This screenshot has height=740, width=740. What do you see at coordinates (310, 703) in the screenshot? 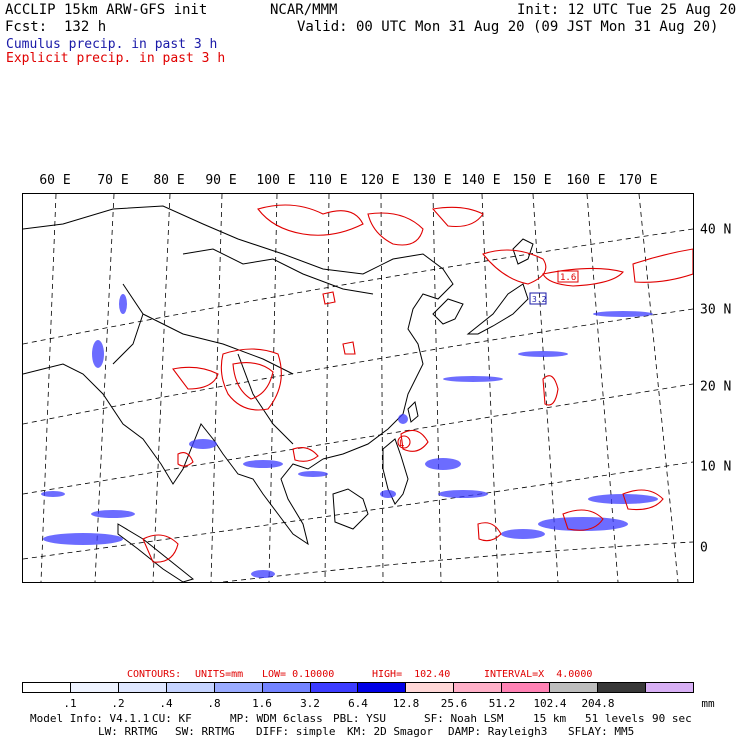
I see `colorbar-tick-label: 3.2` at bounding box center [310, 703].